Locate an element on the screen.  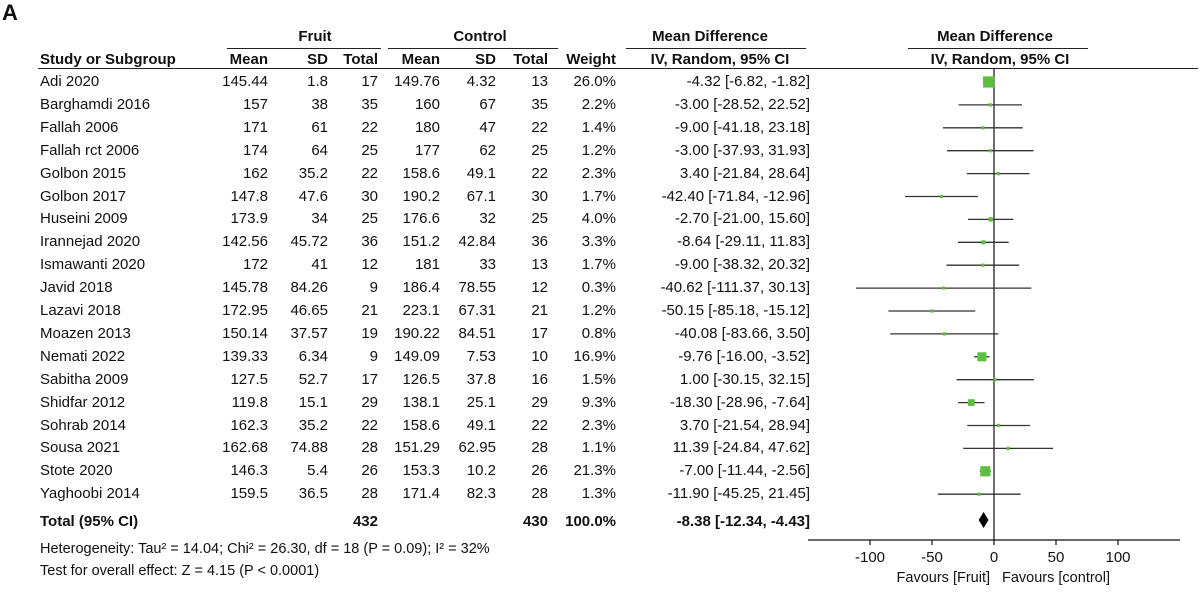
fruit-group-header: Fruit is located at coordinates (315, 36).